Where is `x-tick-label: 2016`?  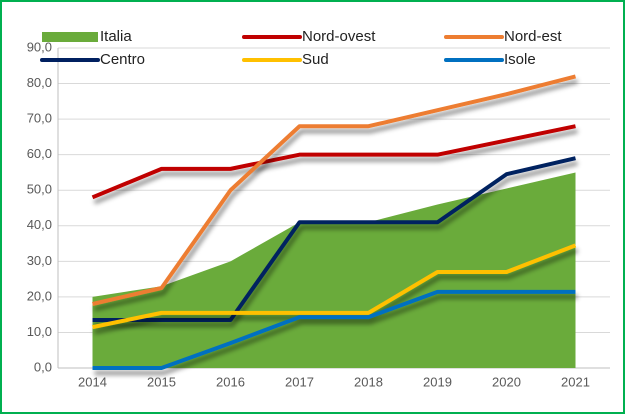
x-tick-label: 2016 is located at coordinates (230, 381).